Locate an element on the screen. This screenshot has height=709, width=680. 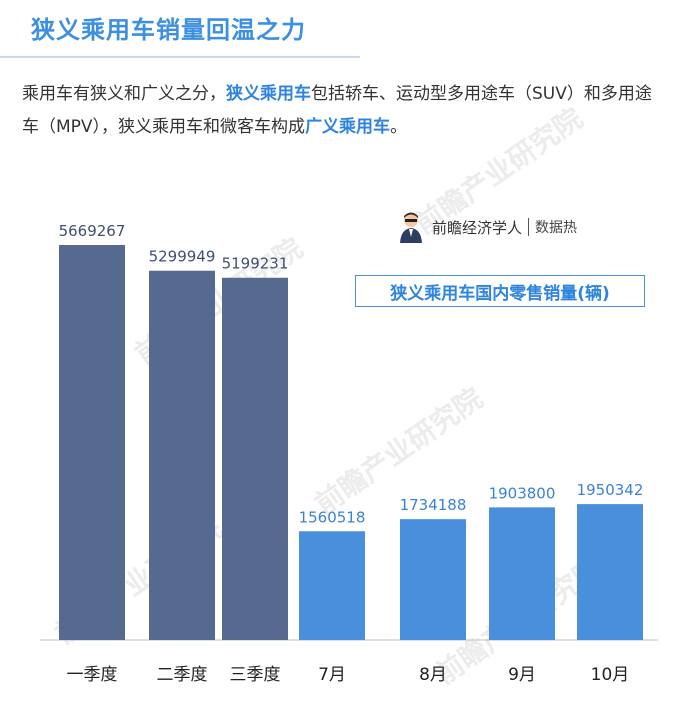
data-label: 1950342 is located at coordinates (610, 490).